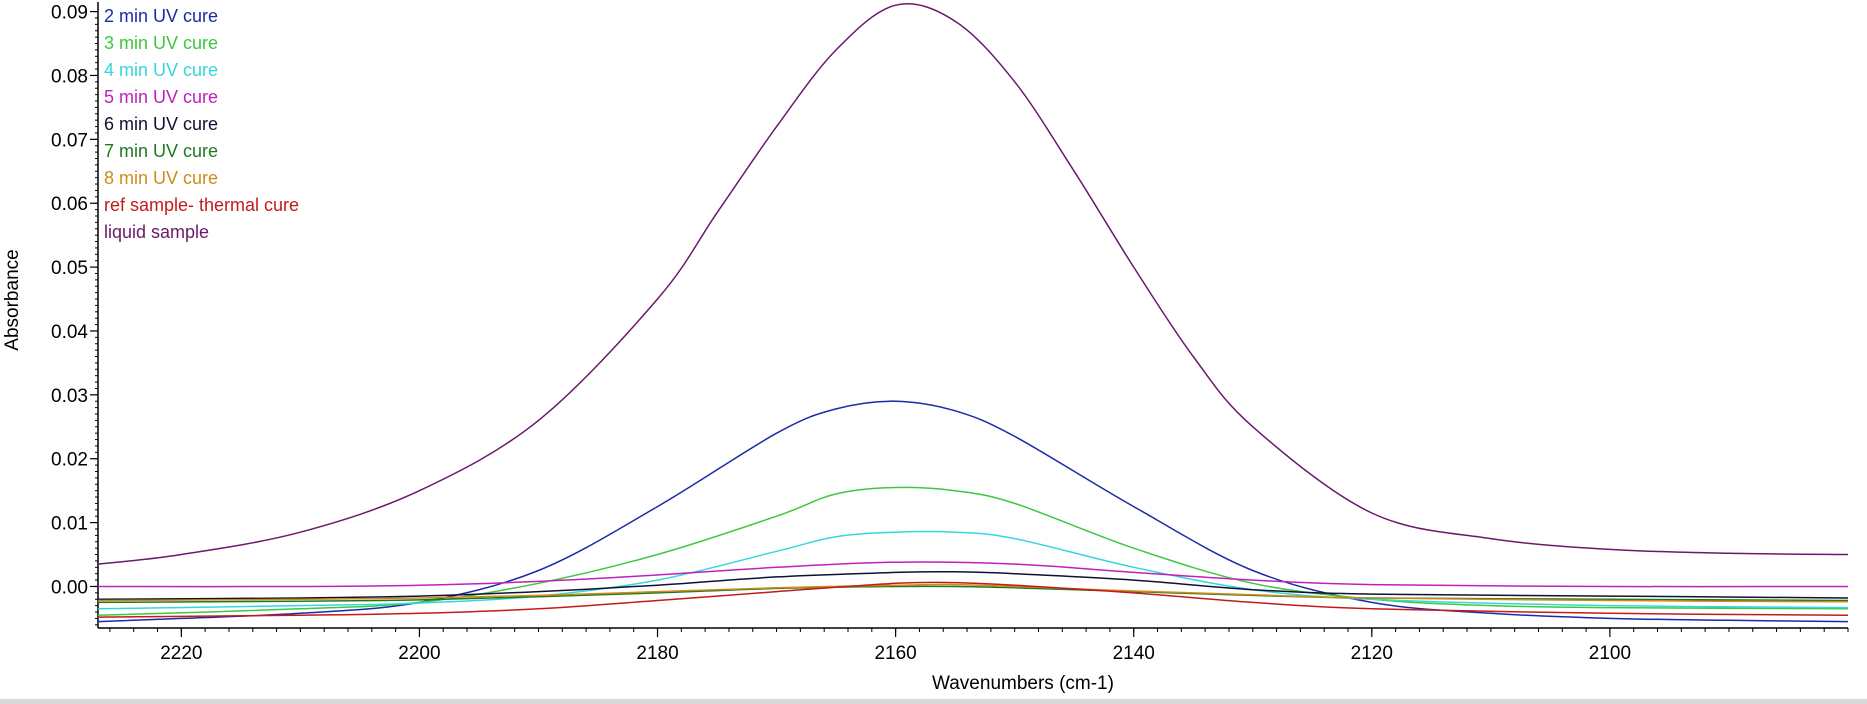 The width and height of the screenshot is (1867, 704). I want to click on legend-entry-3-min-uv-cure: 3 min UV cure, so click(161, 43).